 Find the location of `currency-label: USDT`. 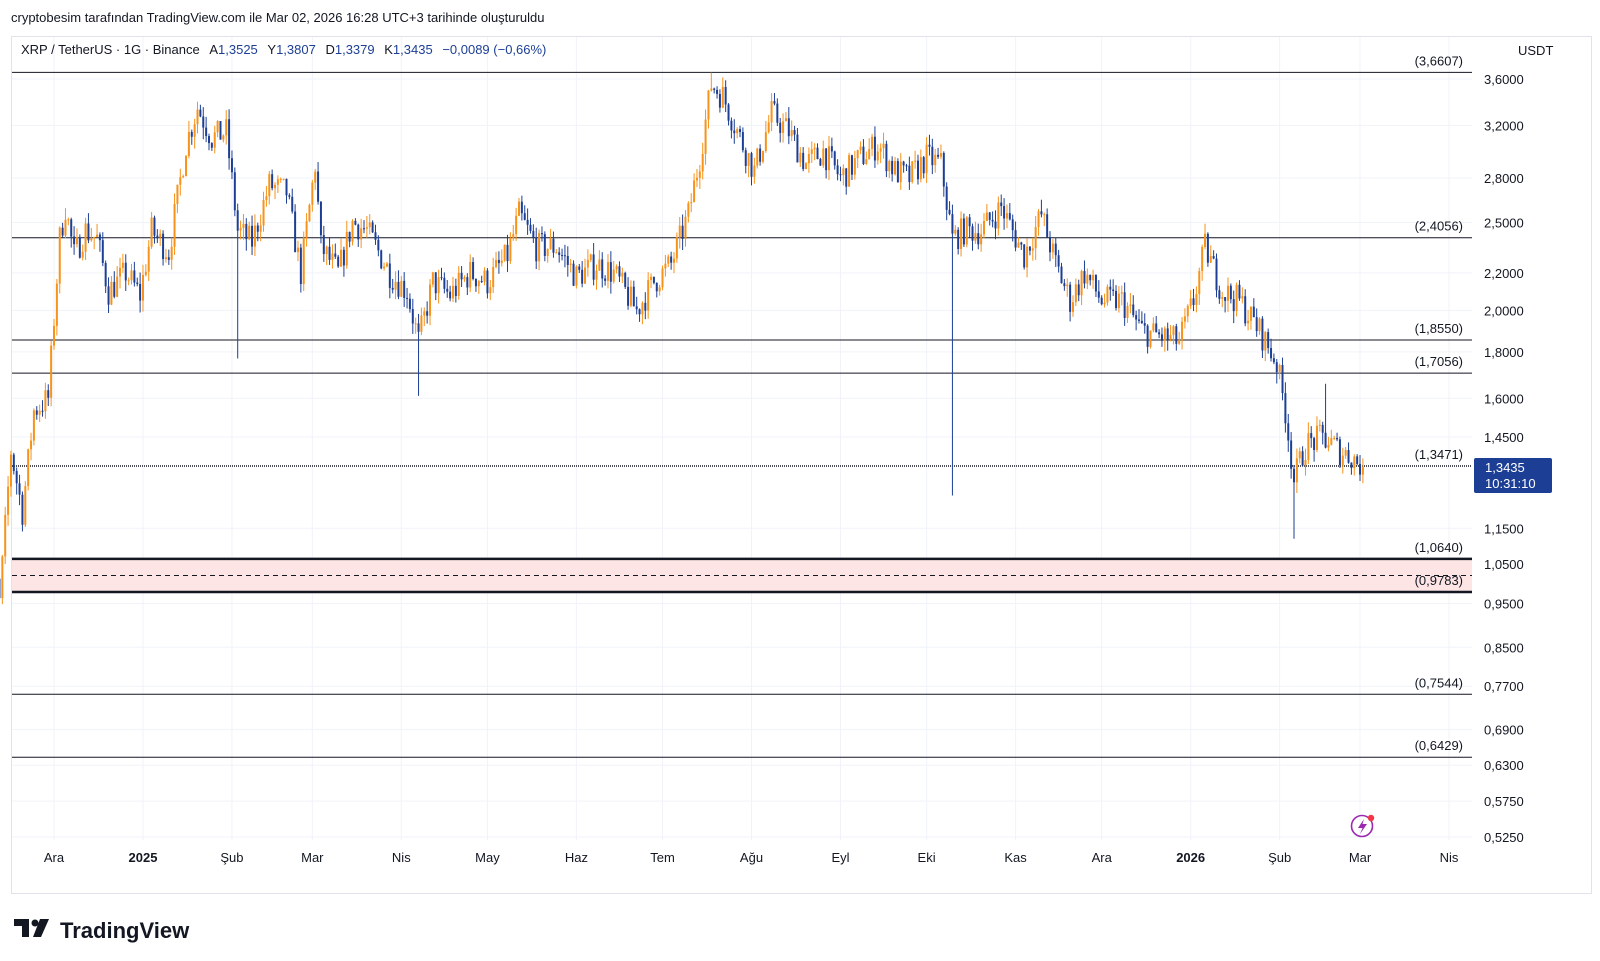

currency-label: USDT is located at coordinates (1536, 50).